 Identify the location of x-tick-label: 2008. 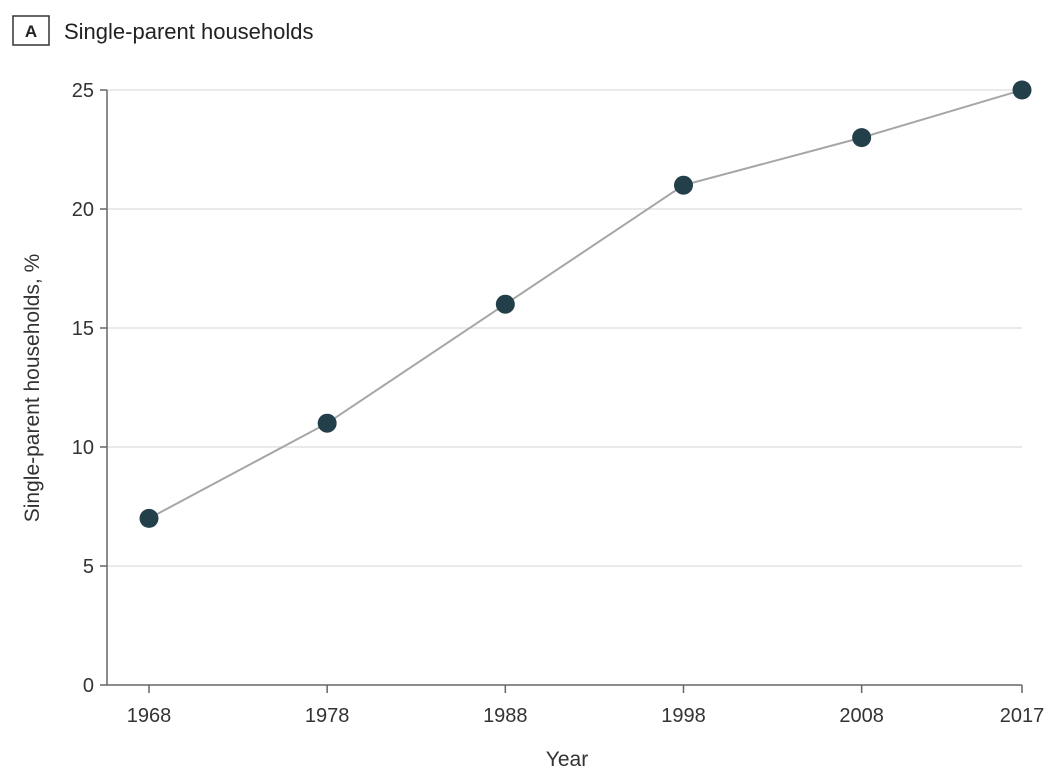
(861, 716).